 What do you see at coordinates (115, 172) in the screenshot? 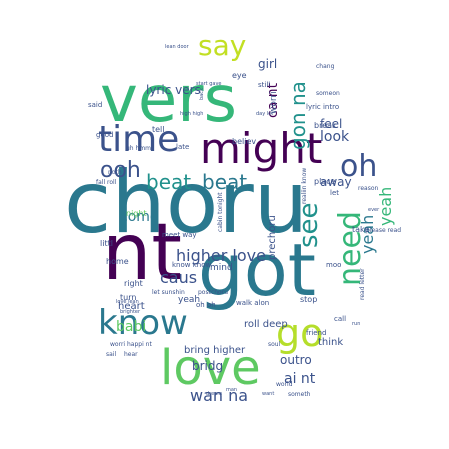
I see `word: noth` at bounding box center [115, 172].